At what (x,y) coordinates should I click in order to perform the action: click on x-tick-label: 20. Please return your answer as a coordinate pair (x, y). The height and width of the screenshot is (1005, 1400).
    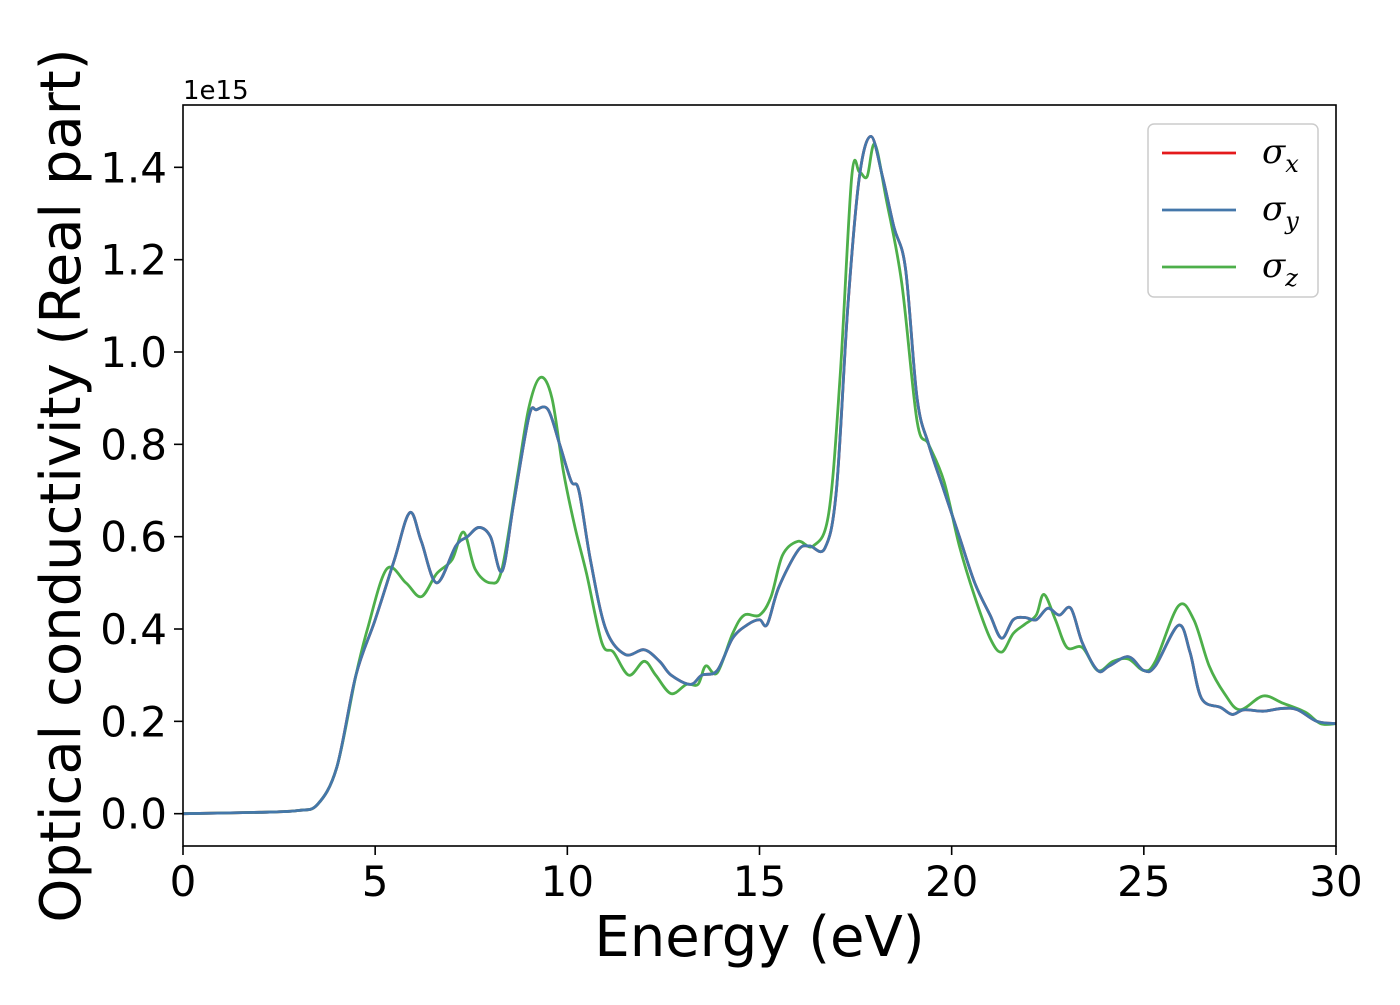
    Looking at the image, I should click on (951, 881).